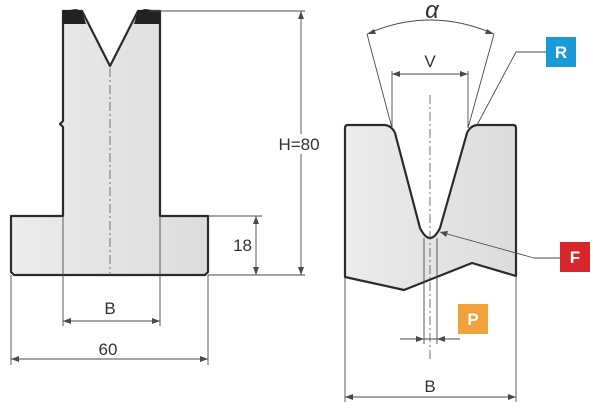 The height and width of the screenshot is (411, 593). I want to click on right-die-body, so click(430, 207).